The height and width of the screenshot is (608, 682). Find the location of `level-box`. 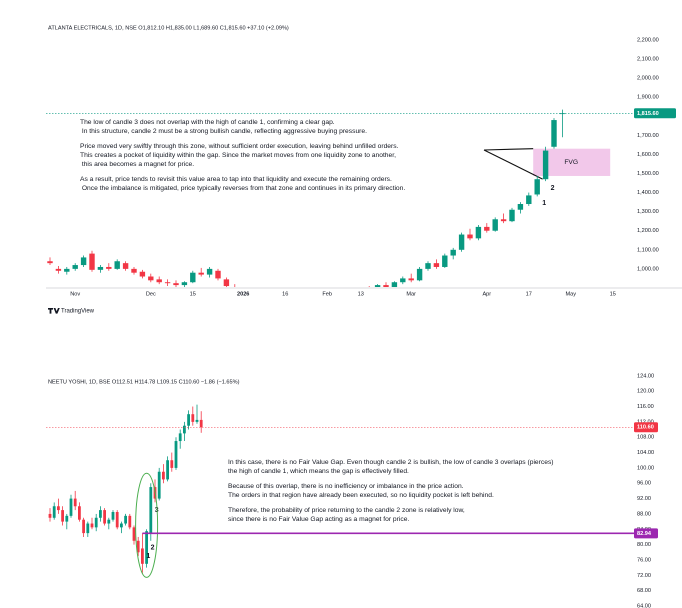

level-box is located at coordinates (646, 533).